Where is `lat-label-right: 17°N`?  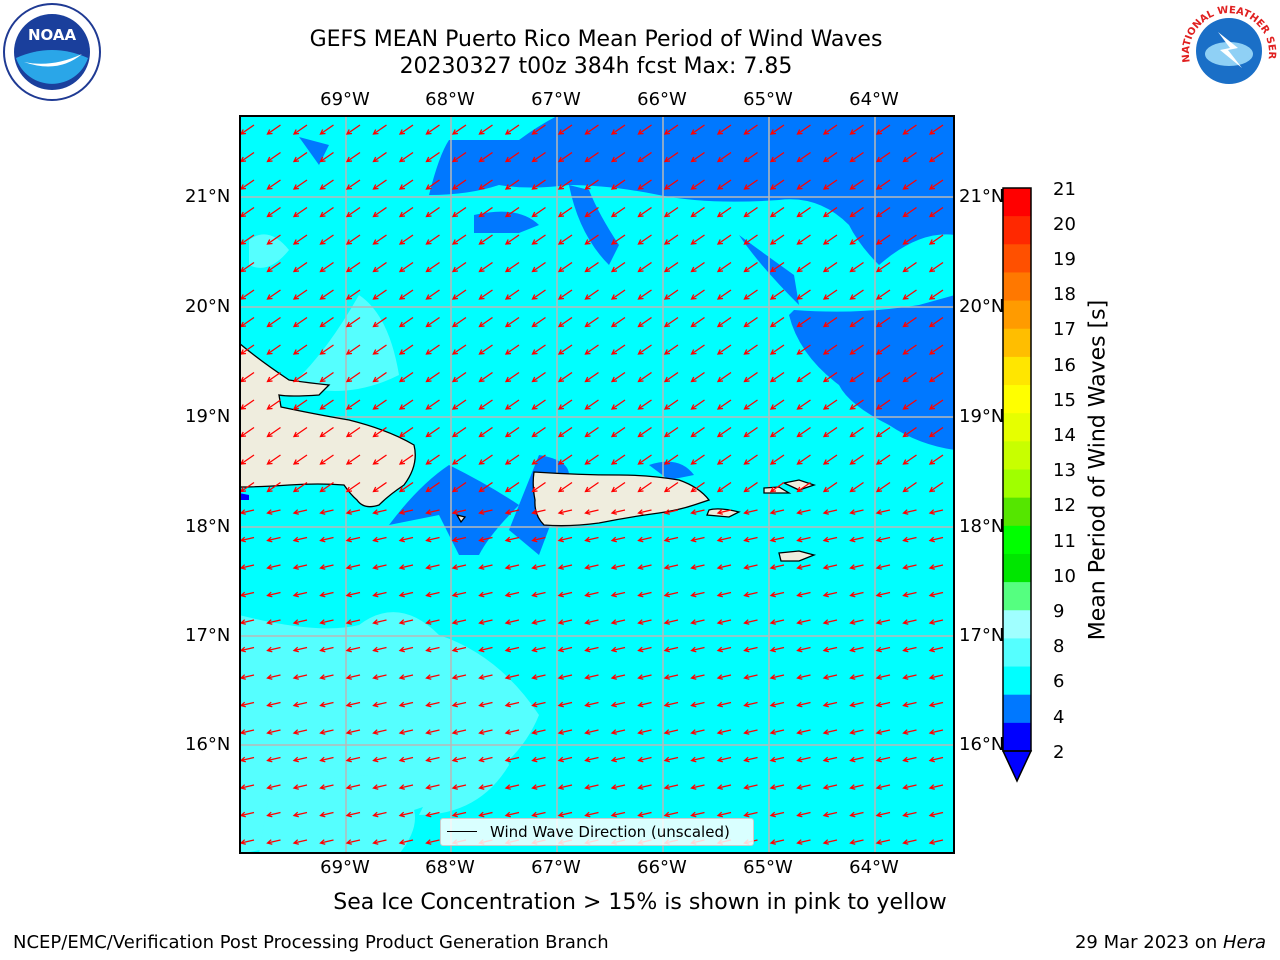 lat-label-right: 17°N is located at coordinates (982, 635).